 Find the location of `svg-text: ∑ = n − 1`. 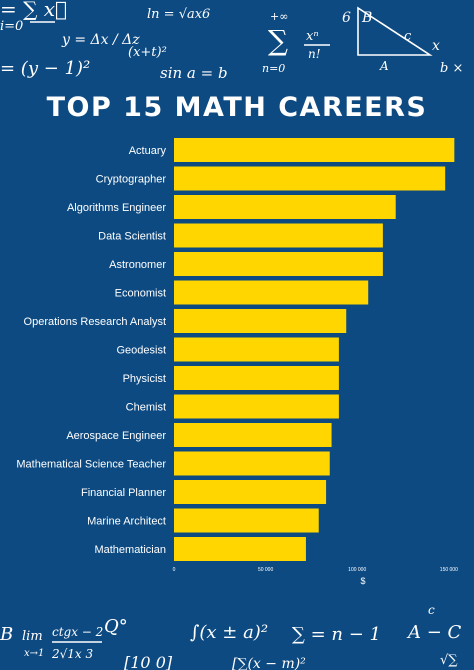

svg-text: ∑ = n − 1 is located at coordinates (336, 634).